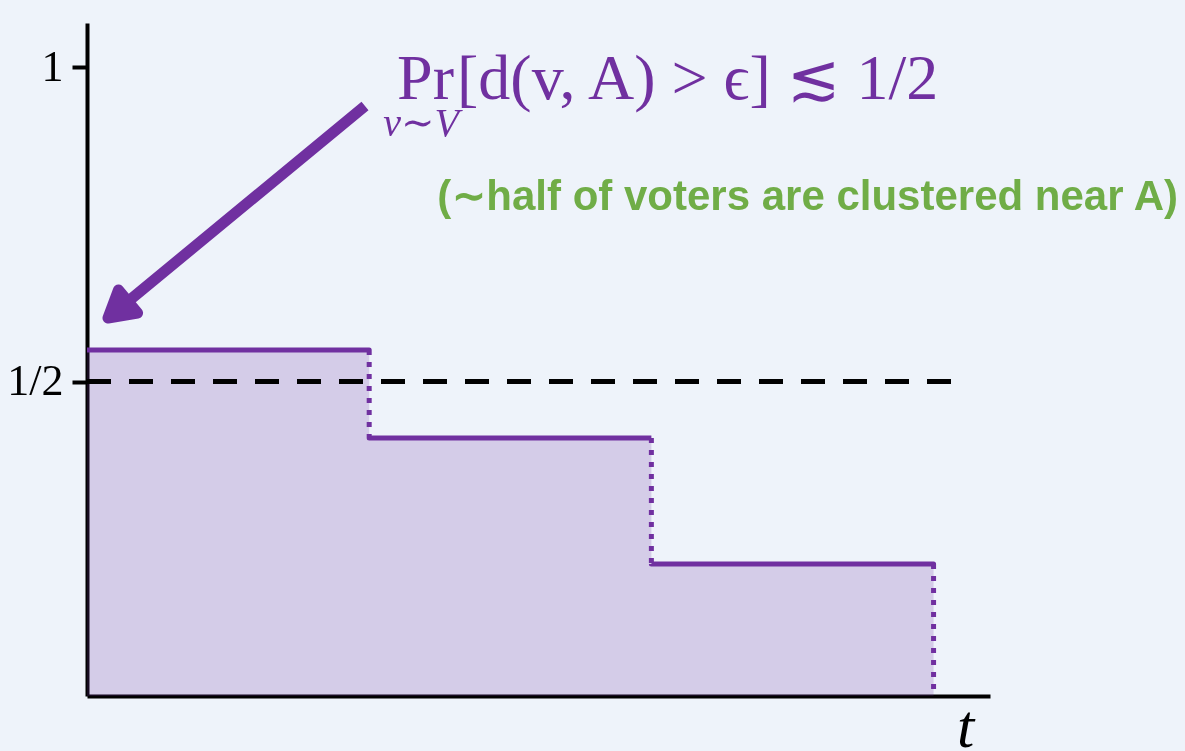 This screenshot has width=1185, height=751. Describe the element at coordinates (35, 381) in the screenshot. I see `y-tick-label: 1/2` at that location.